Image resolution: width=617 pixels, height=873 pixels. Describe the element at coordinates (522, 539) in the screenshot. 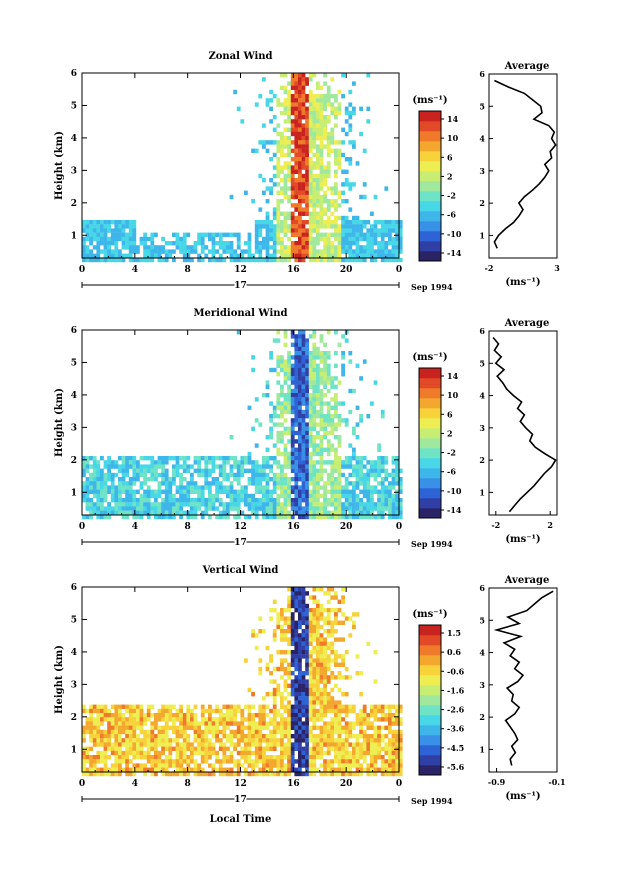

I see `profile-x-label: (ms⁻¹)` at that location.